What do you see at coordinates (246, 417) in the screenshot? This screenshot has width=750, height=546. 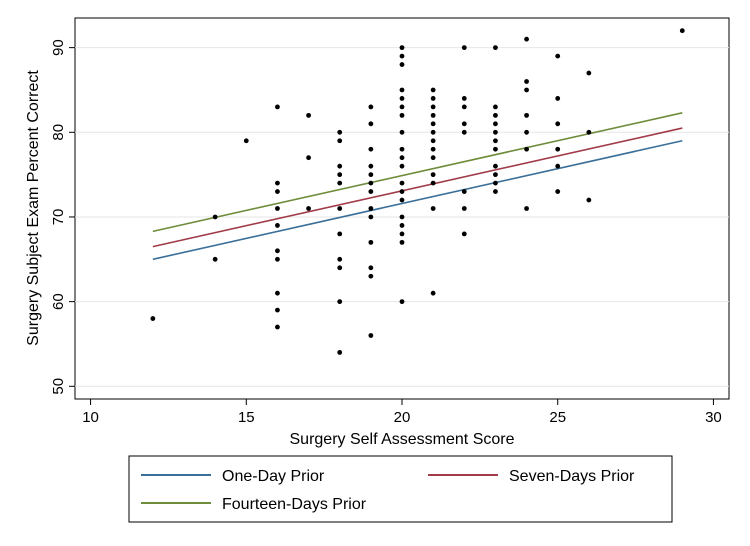 I see `x-tick-label: 15` at bounding box center [246, 417].